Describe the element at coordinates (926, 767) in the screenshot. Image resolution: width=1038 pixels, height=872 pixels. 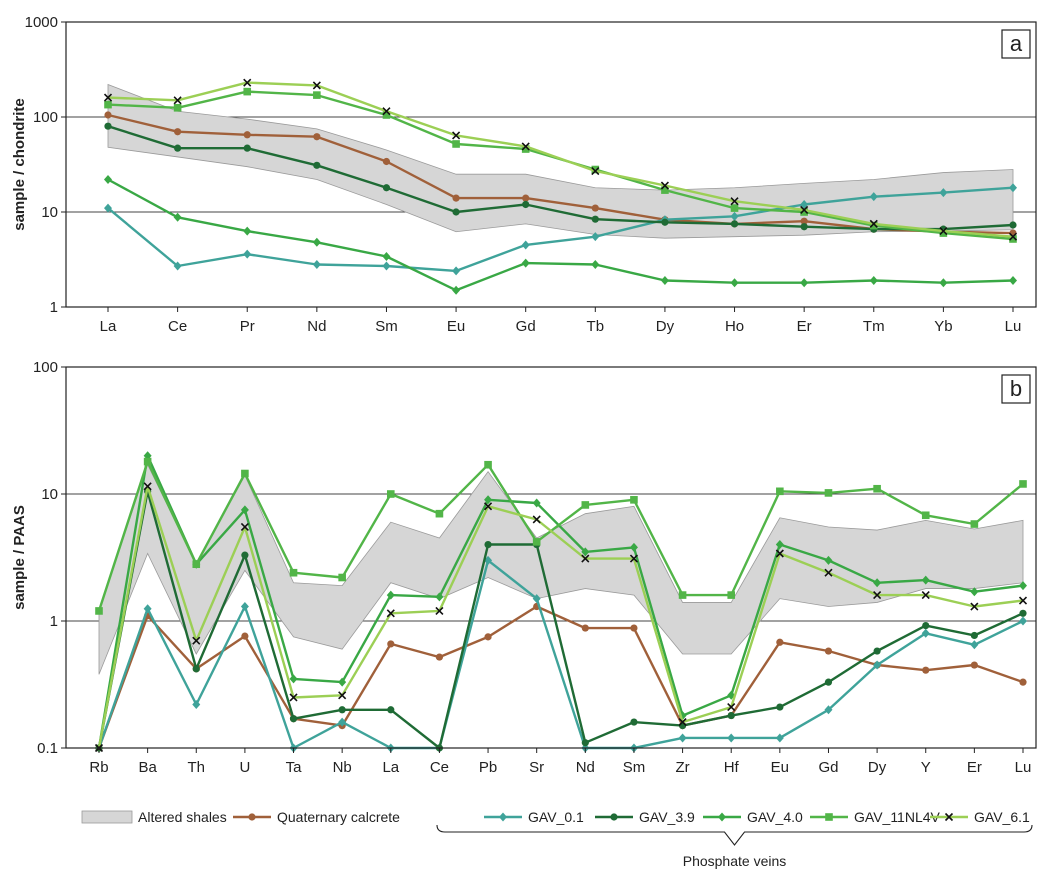
I see `x-tick-label: Y` at that location.